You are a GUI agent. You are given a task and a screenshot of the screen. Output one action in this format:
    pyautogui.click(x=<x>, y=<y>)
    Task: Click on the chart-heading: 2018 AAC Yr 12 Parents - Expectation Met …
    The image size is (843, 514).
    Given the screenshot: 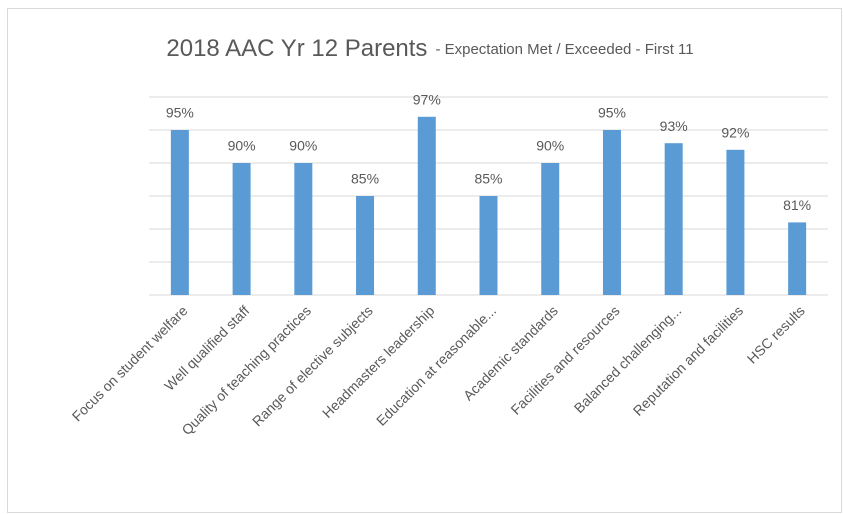 What is the action you would take?
    pyautogui.click(x=429, y=48)
    